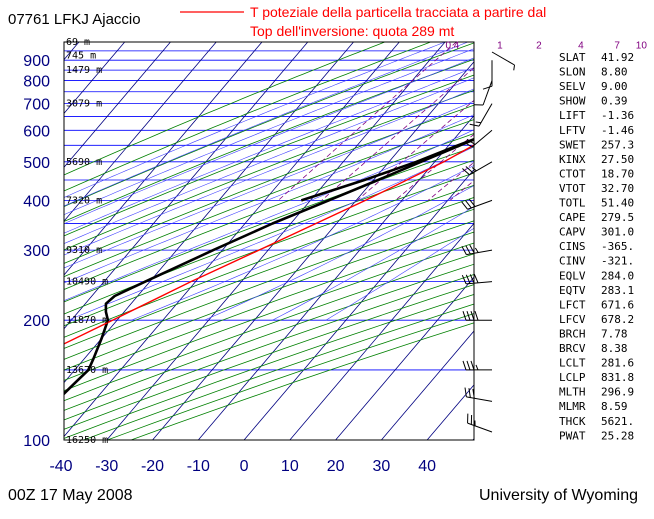  What do you see at coordinates (572, 115) in the screenshot?
I see `index-label: LIFT` at bounding box center [572, 115].